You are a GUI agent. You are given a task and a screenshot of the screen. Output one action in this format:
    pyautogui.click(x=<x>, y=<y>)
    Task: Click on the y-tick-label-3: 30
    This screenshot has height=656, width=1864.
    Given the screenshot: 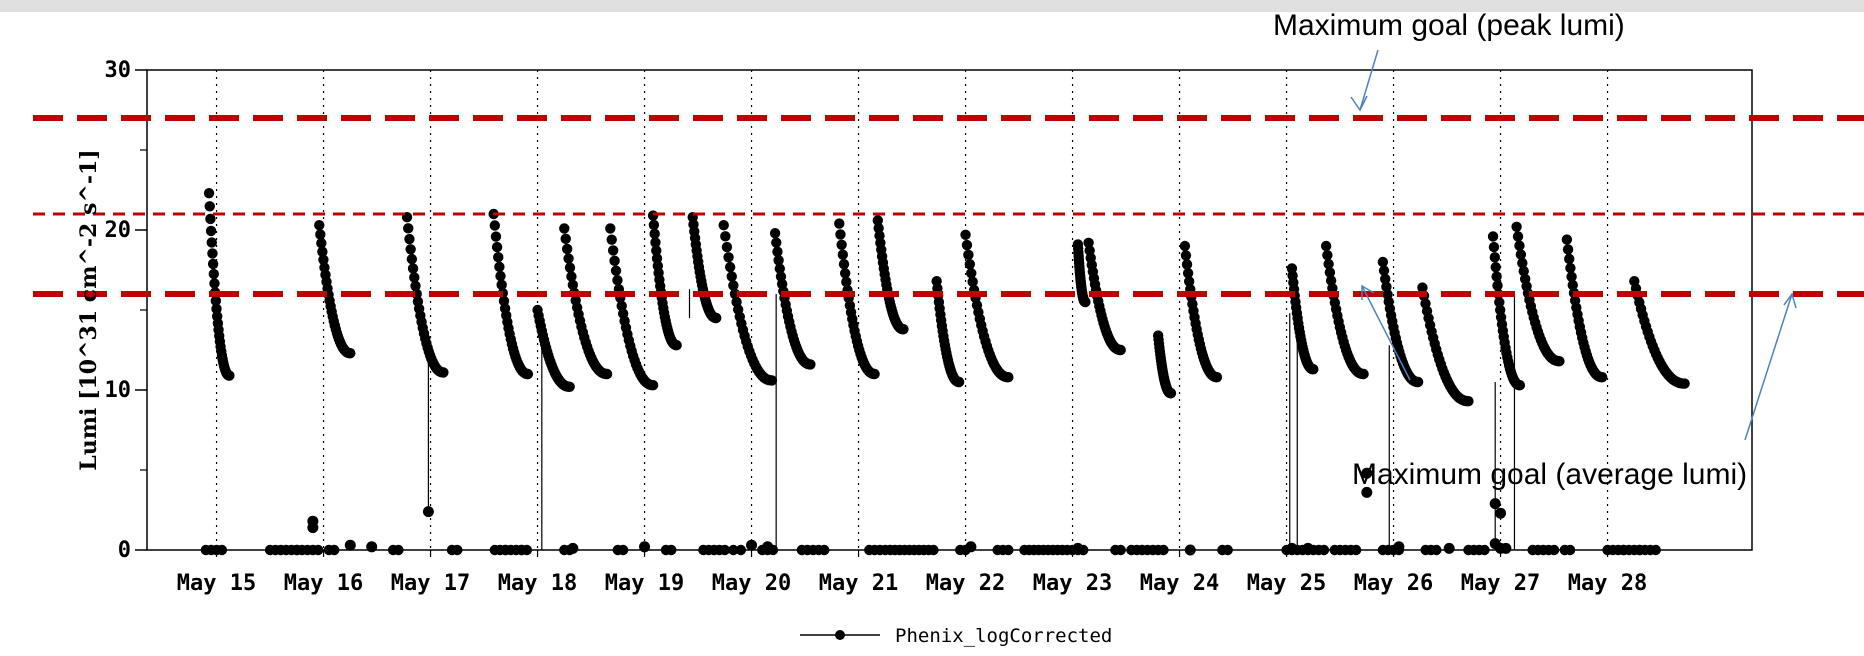 What is the action you would take?
    pyautogui.click(x=118, y=70)
    